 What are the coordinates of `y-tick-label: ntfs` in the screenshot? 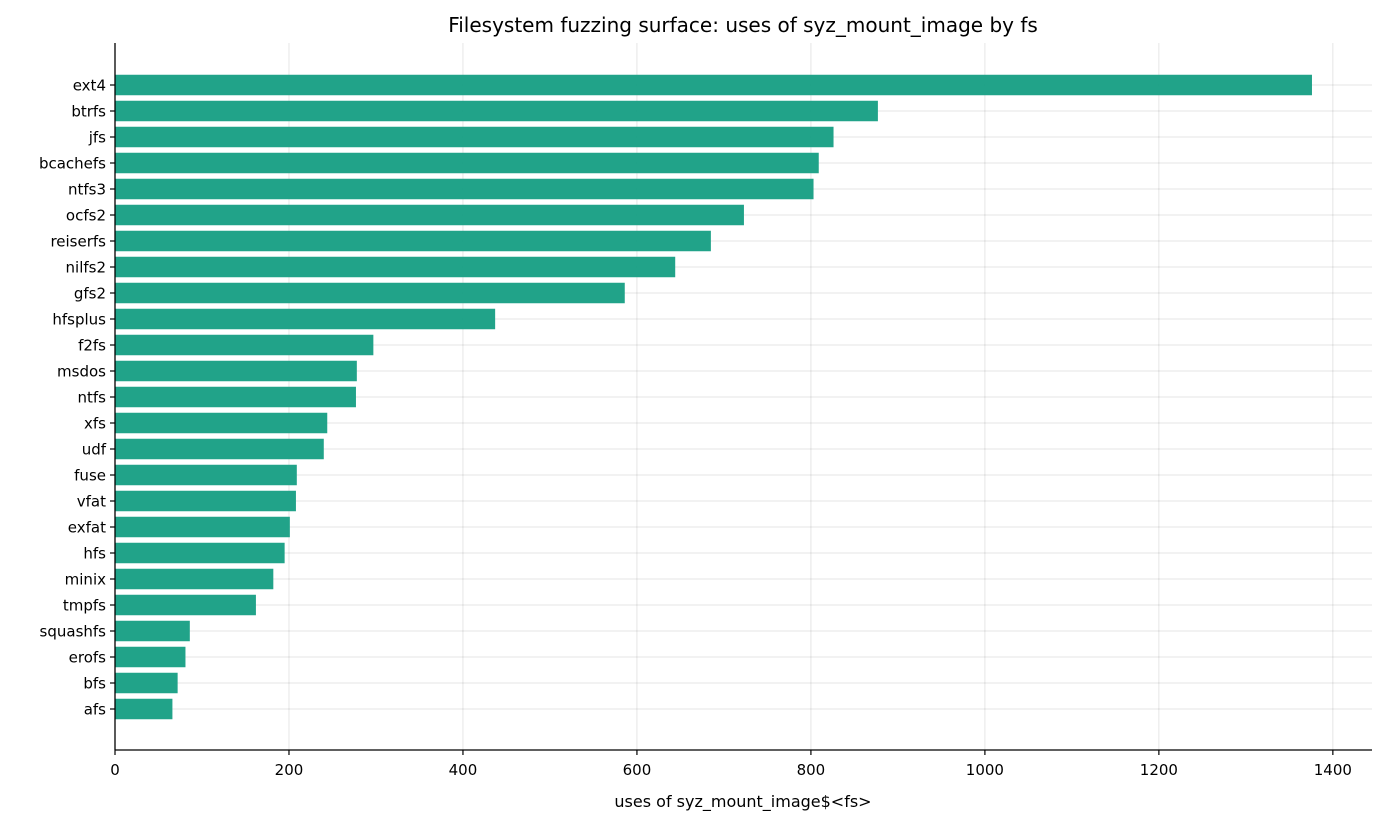 It's located at (92, 398).